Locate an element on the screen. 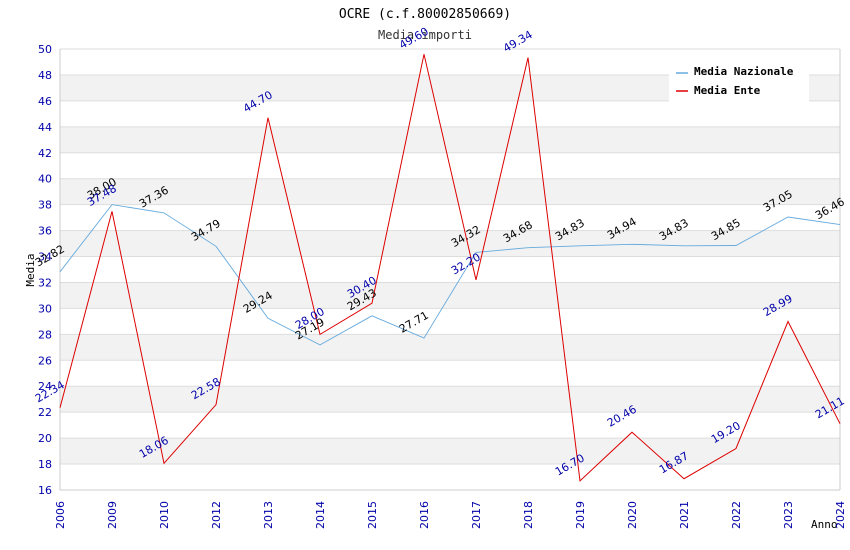  x-tick-label: 2014 is located at coordinates (320, 515).